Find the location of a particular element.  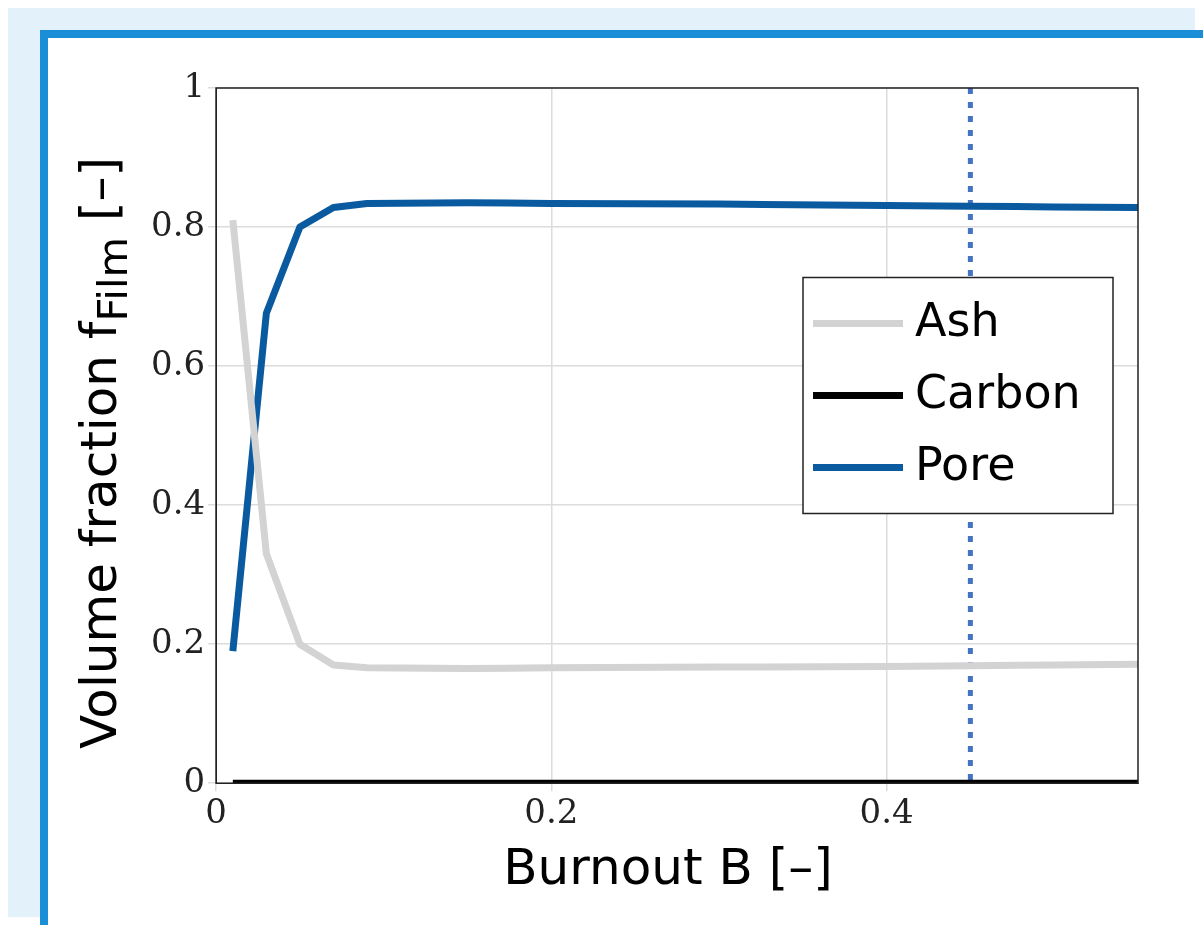

legend-label: Ash is located at coordinates (957, 319).